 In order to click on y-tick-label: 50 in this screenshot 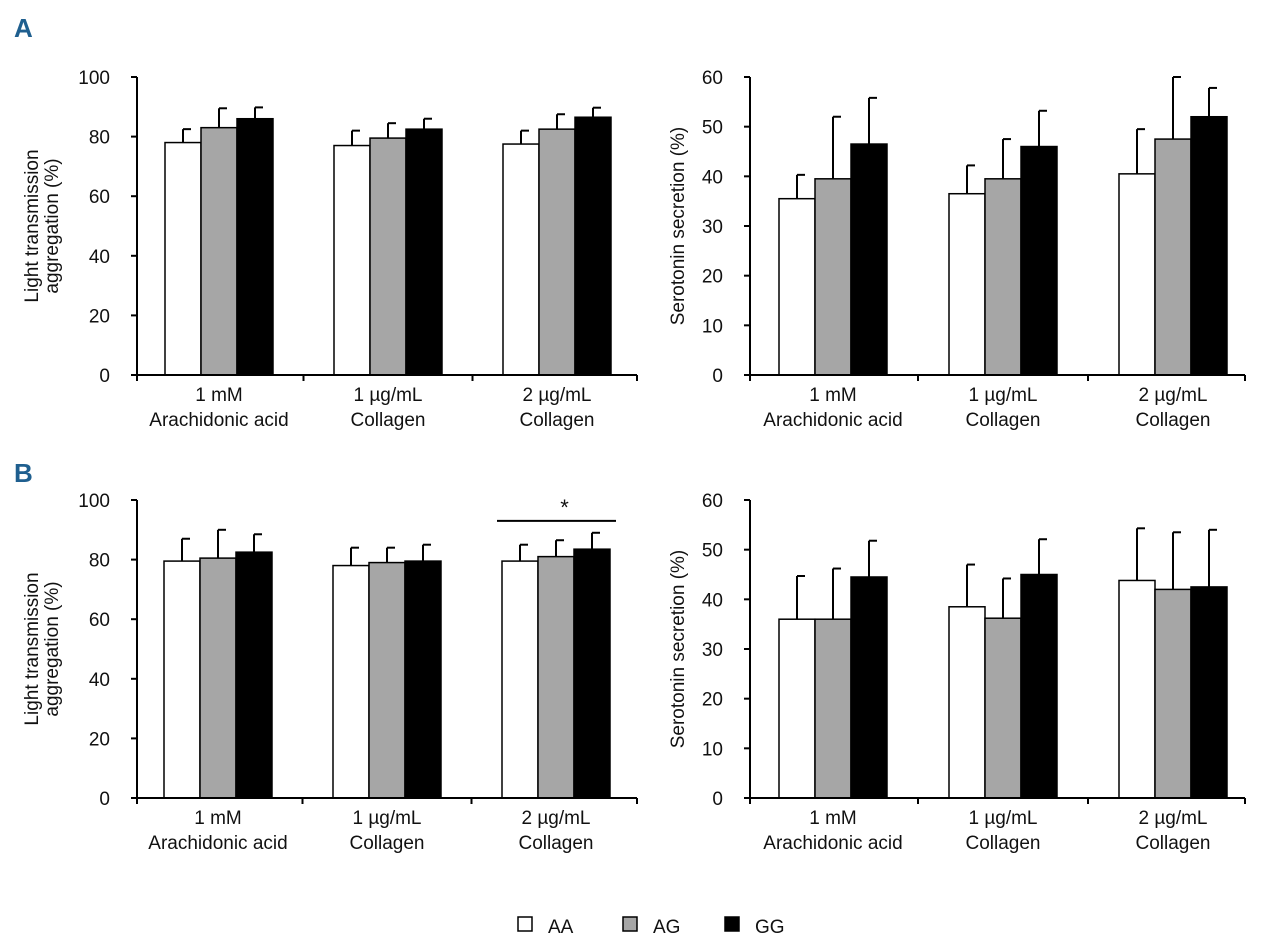, I will do `click(712, 128)`.